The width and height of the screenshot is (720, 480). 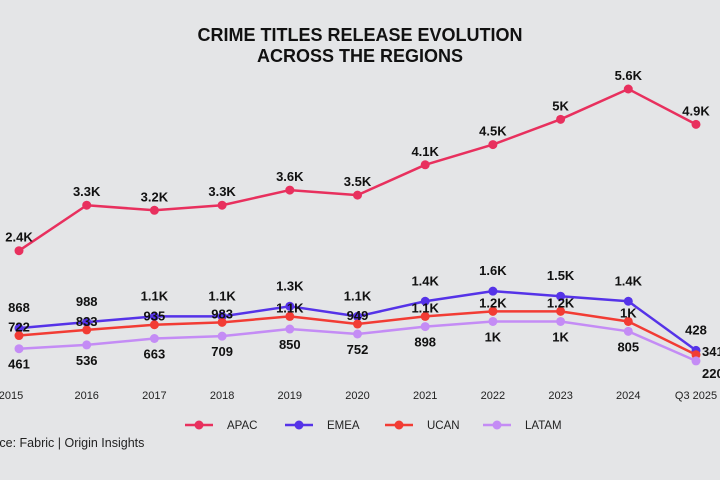 I want to click on data-label: 850, so click(x=290, y=344).